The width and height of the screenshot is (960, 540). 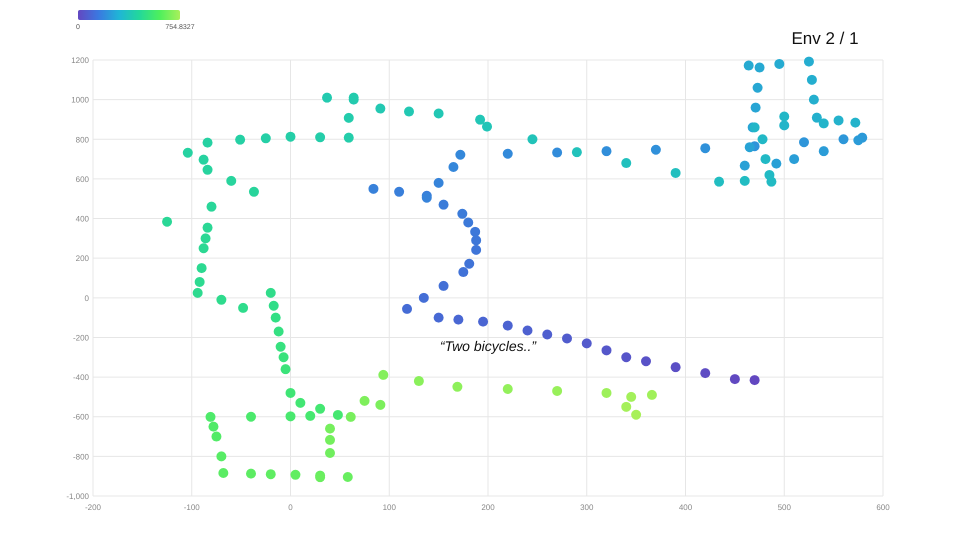 What do you see at coordinates (83, 179) in the screenshot?
I see `y-tick-label: 600` at bounding box center [83, 179].